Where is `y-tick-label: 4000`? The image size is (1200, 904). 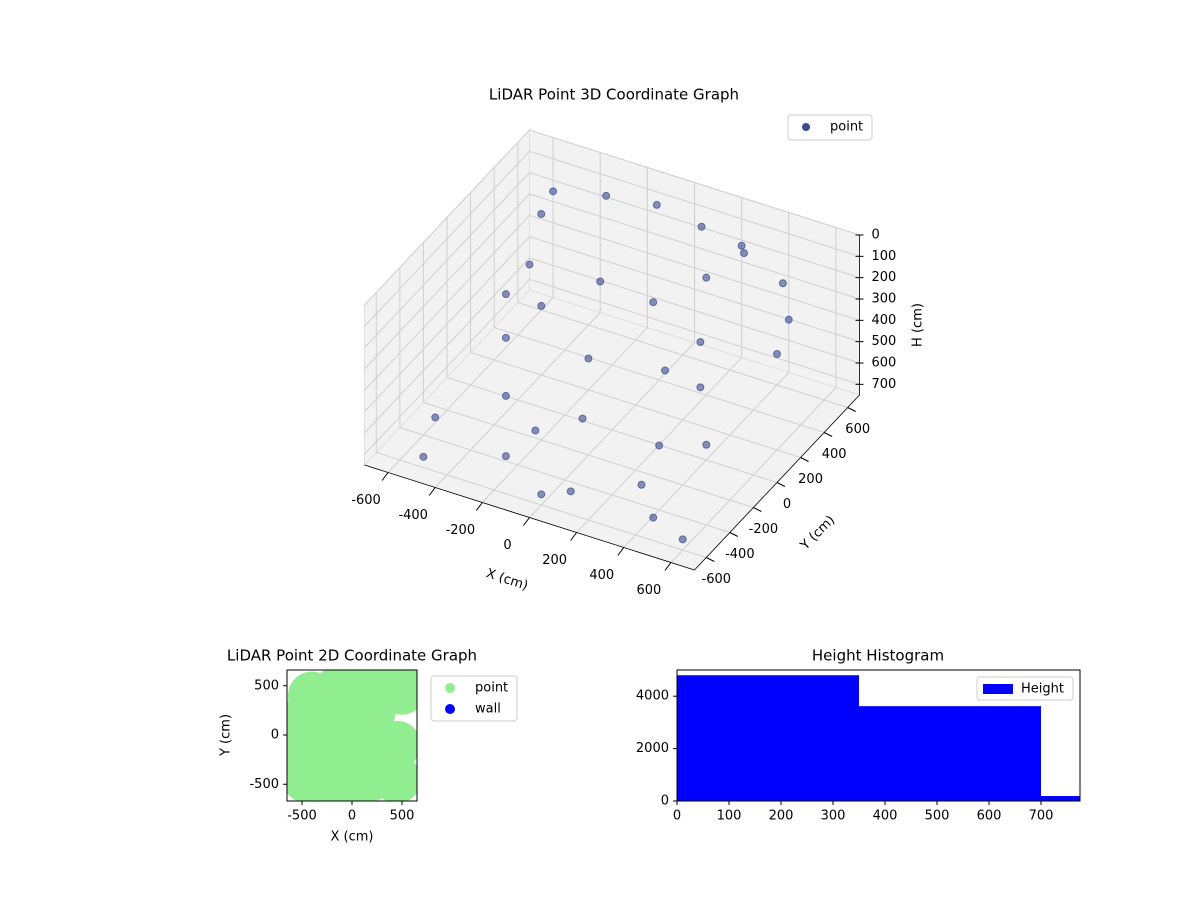
y-tick-label: 4000 is located at coordinates (652, 696).